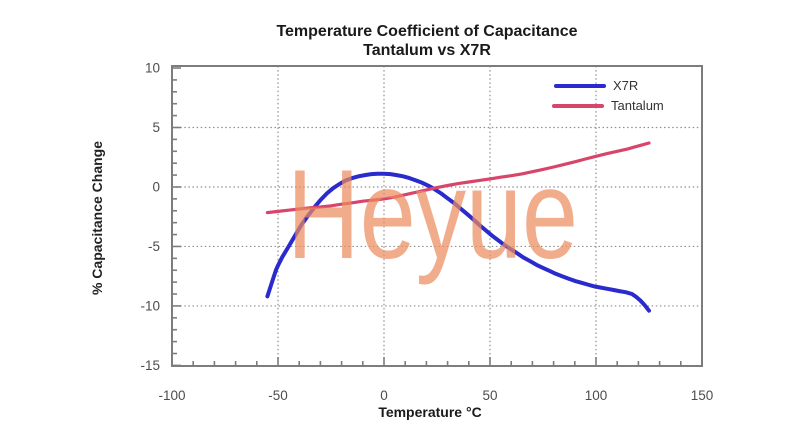 This screenshot has width=791, height=447. Describe the element at coordinates (156, 127) in the screenshot. I see `y-tick-label: 5` at that location.